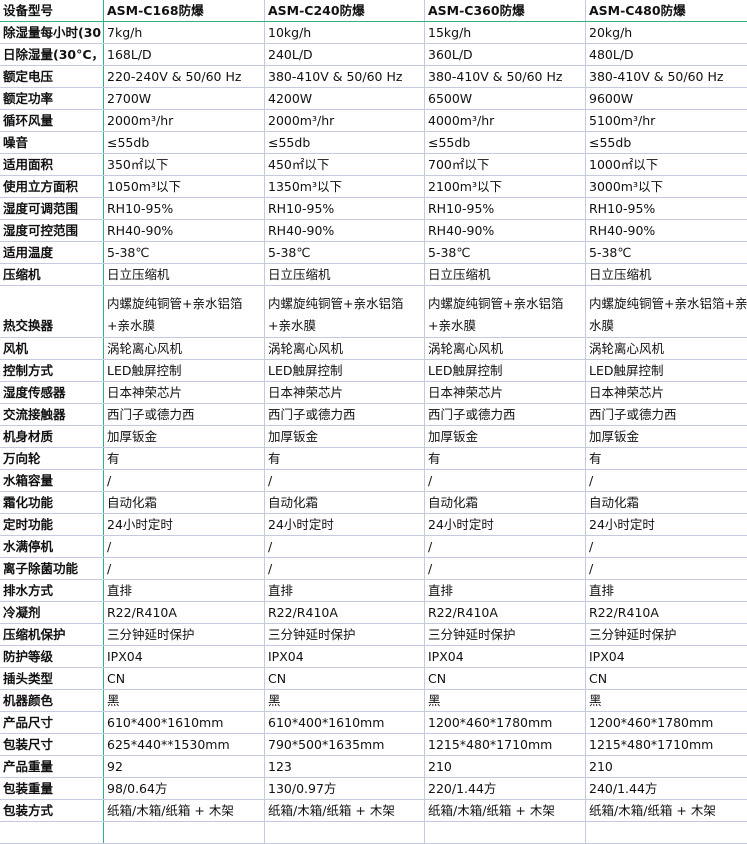 The width and height of the screenshot is (747, 844). I want to click on cell-value: 10kg/h, so click(345, 33).